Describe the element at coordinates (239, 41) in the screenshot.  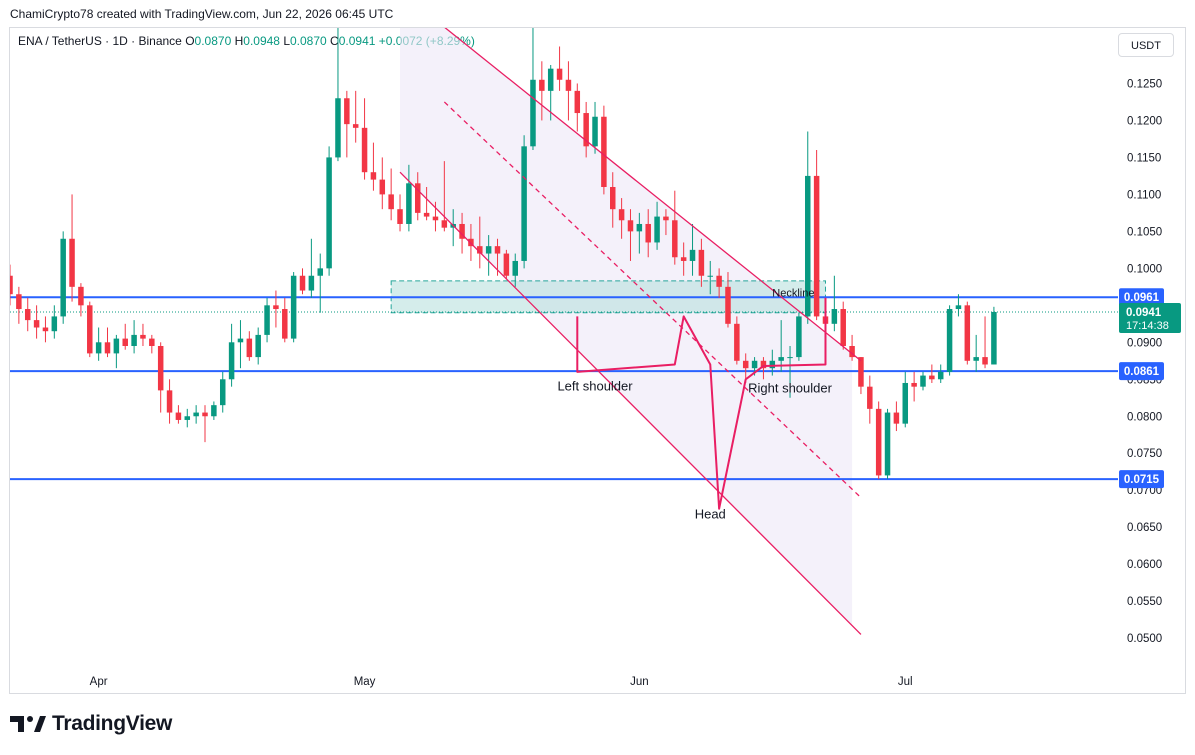
I see `high-label: H` at that location.